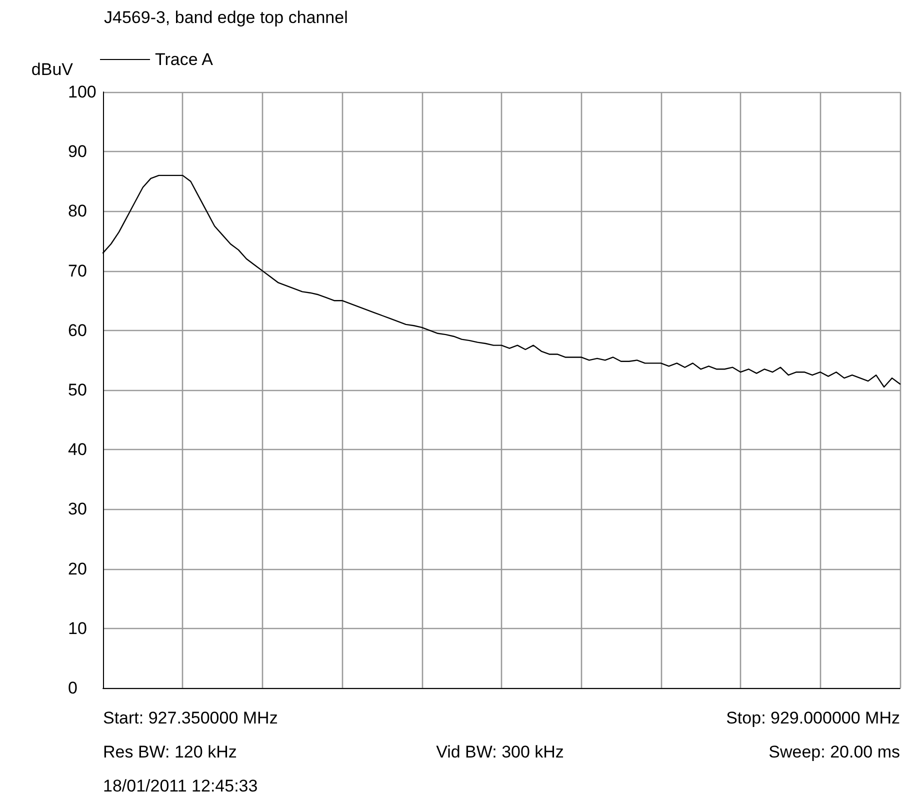 The height and width of the screenshot is (806, 905). What do you see at coordinates (77, 152) in the screenshot?
I see `y-tick-label: 90` at bounding box center [77, 152].